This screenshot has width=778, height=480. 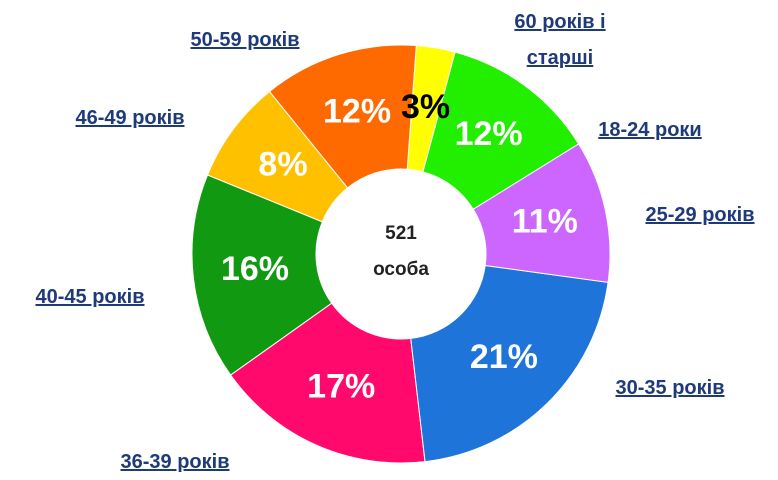 I want to click on center-text: 521, so click(x=401, y=233).